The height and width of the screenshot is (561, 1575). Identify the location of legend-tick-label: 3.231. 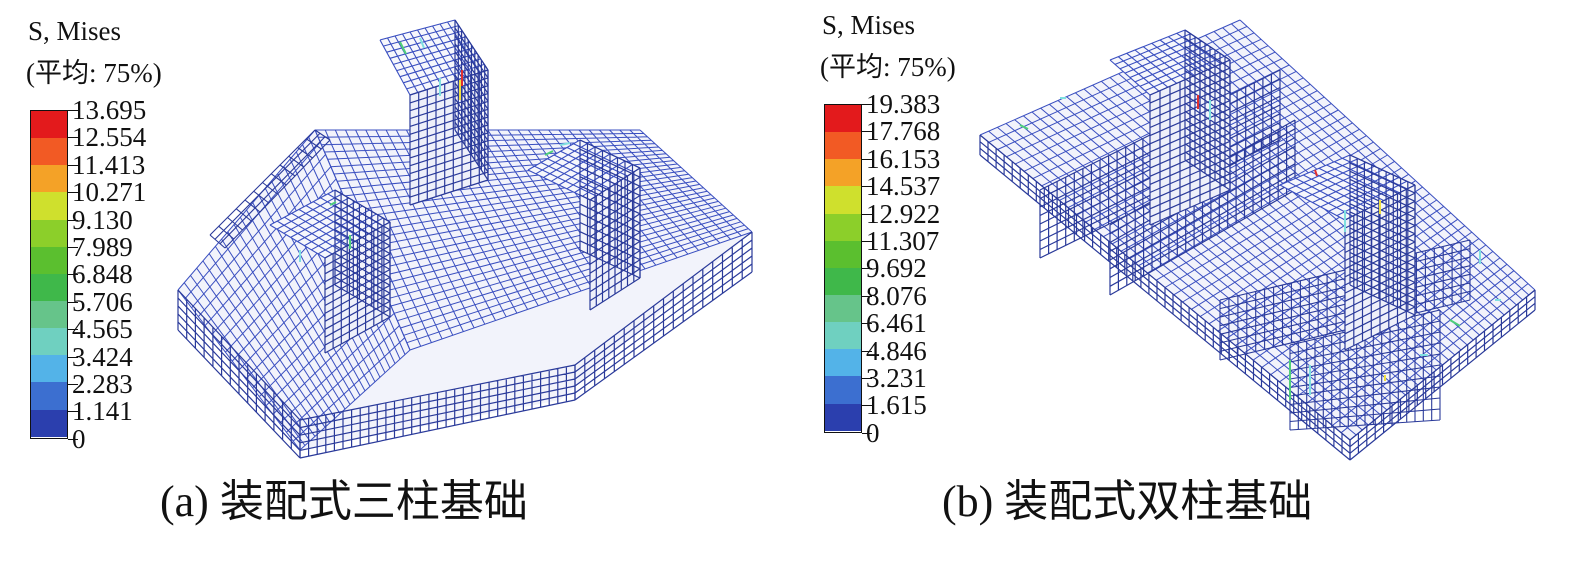
(896, 378).